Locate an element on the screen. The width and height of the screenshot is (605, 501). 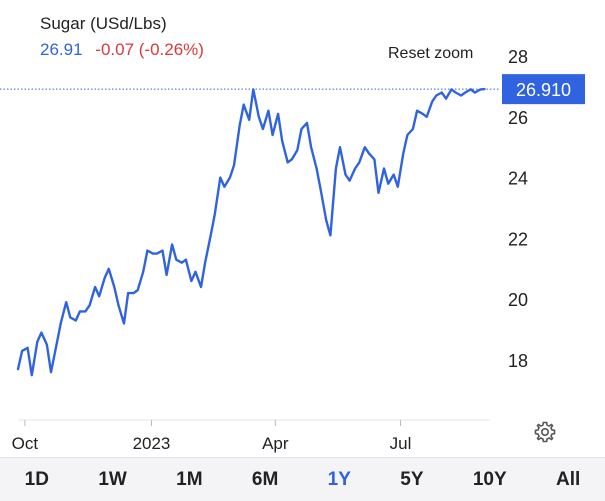
range-1d-button: 1D is located at coordinates (36, 479).